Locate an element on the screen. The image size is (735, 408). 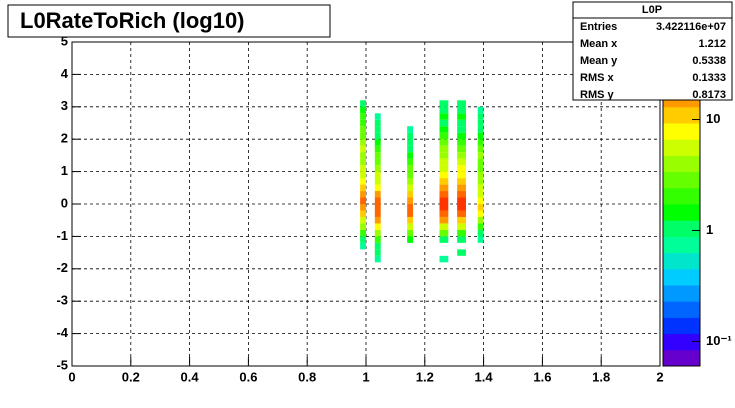
stats-value: 0.8173 is located at coordinates (709, 95).